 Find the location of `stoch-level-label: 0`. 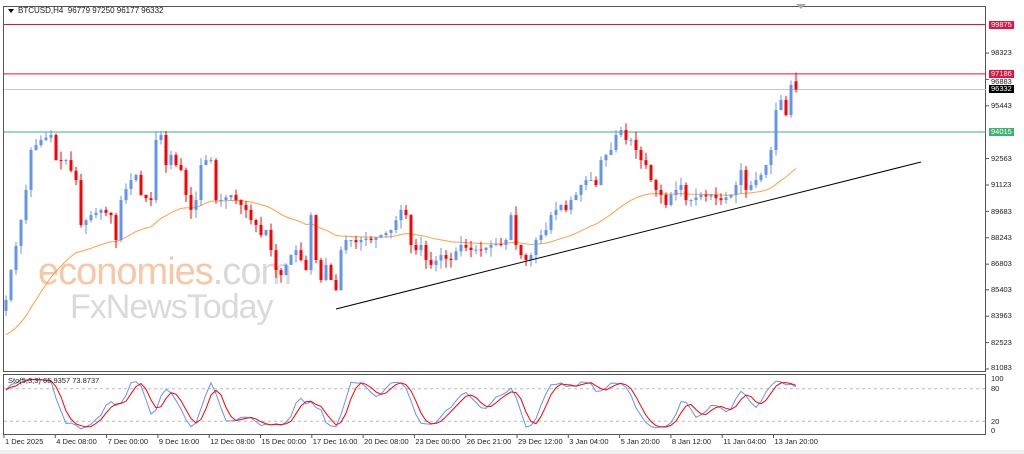

stoch-level-label: 0 is located at coordinates (993, 430).